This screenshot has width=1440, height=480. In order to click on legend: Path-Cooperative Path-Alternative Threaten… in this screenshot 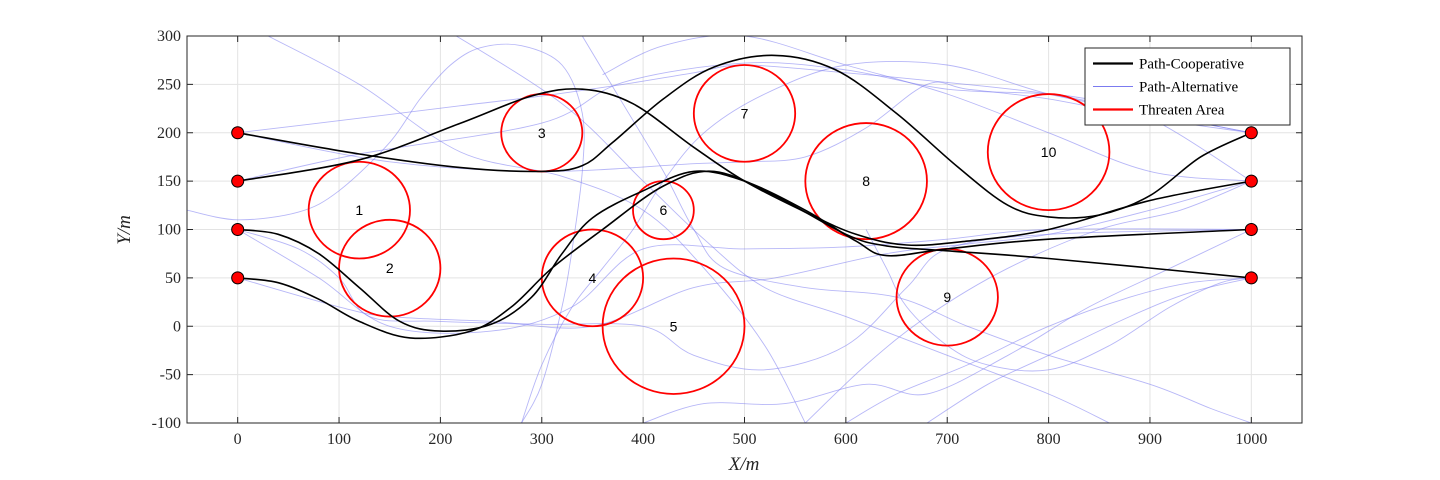, I will do `click(1187, 86)`.